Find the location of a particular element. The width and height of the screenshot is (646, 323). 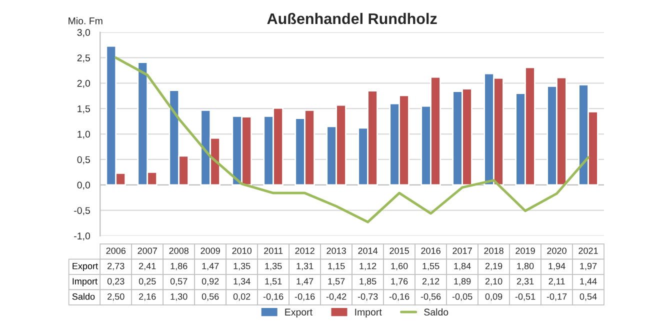

x-tick-label: 2012 is located at coordinates (304, 251).